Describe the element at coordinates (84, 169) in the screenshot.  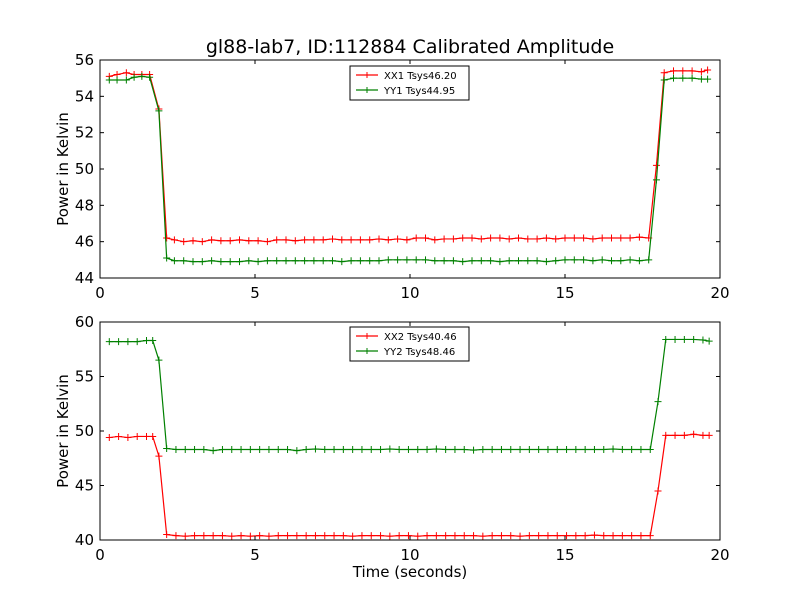
I see `y-tick-label: 50` at that location.